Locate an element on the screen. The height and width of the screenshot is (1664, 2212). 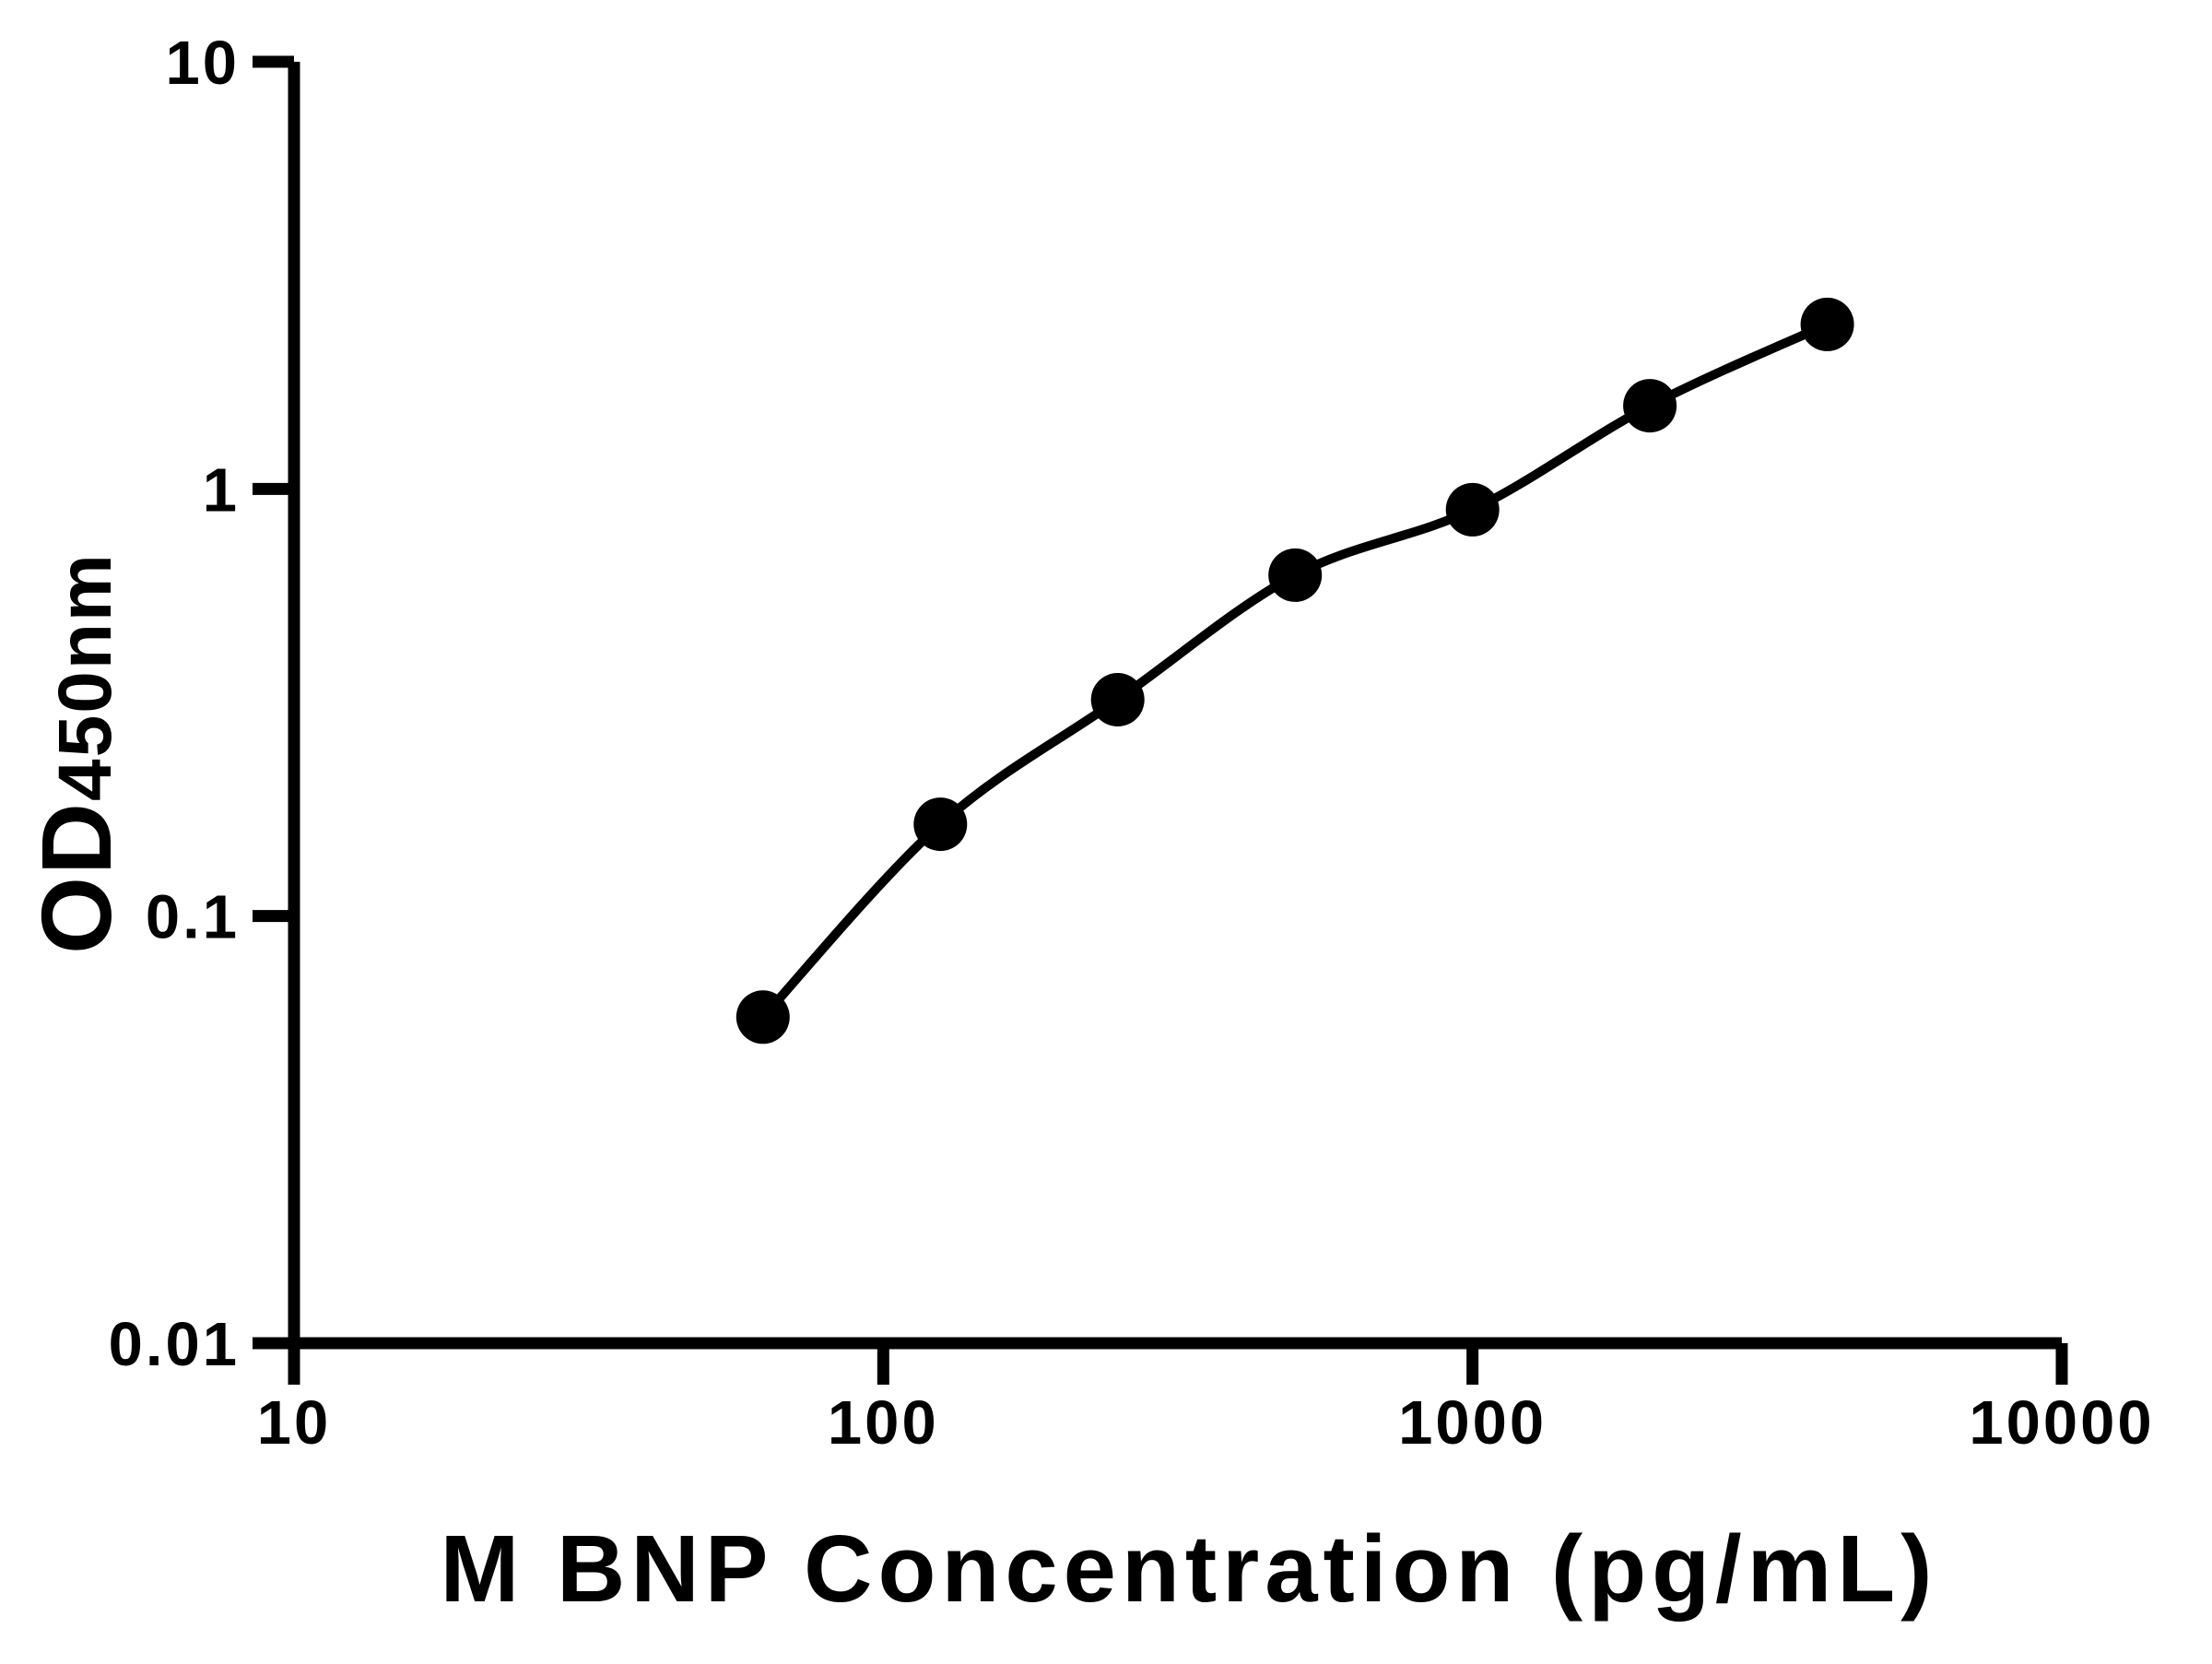
y-tick-label: 0.01 is located at coordinates (174, 1344).